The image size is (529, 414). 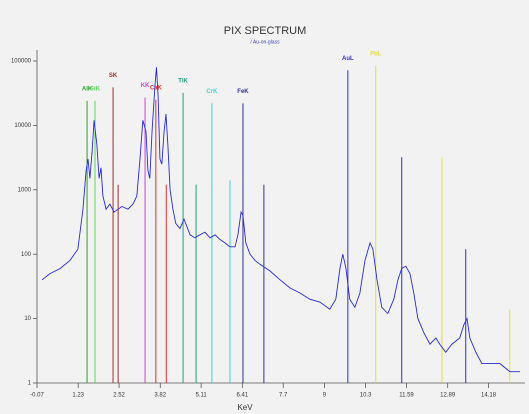 I want to click on chart-title: PIX SPECTRUM, so click(x=265, y=31).